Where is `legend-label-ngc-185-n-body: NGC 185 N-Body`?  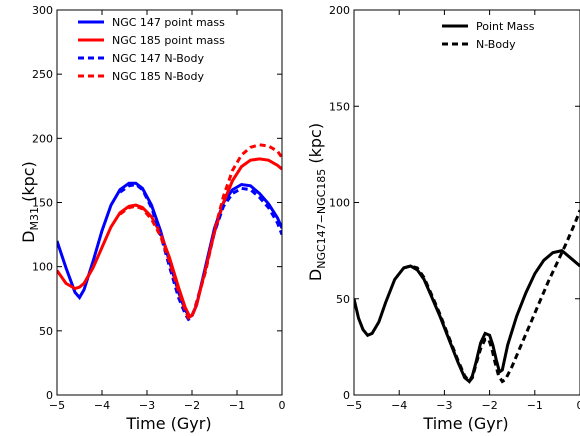 legend-label-ngc-185-n-body: NGC 185 N-Body is located at coordinates (158, 76).